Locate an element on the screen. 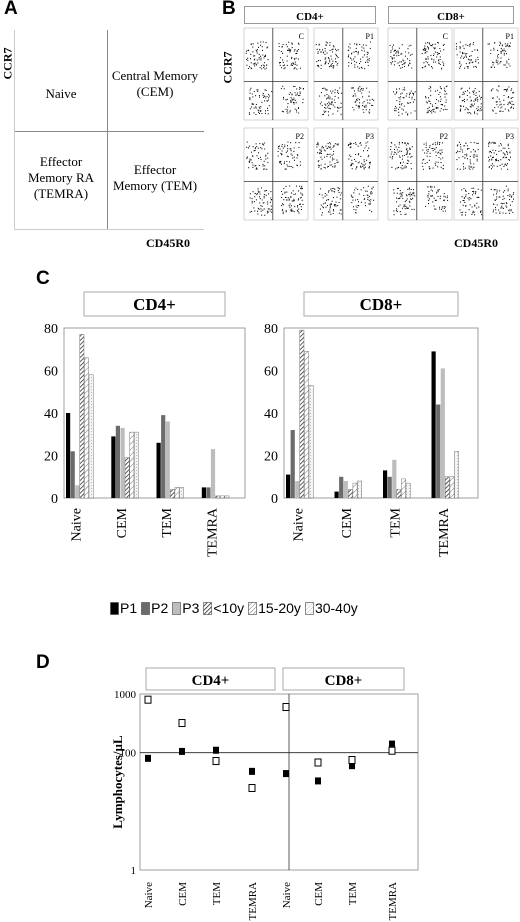 Image resolution: width=520 pixels, height=922 pixels. panel-a-y-axis-line is located at coordinates (14, 130).